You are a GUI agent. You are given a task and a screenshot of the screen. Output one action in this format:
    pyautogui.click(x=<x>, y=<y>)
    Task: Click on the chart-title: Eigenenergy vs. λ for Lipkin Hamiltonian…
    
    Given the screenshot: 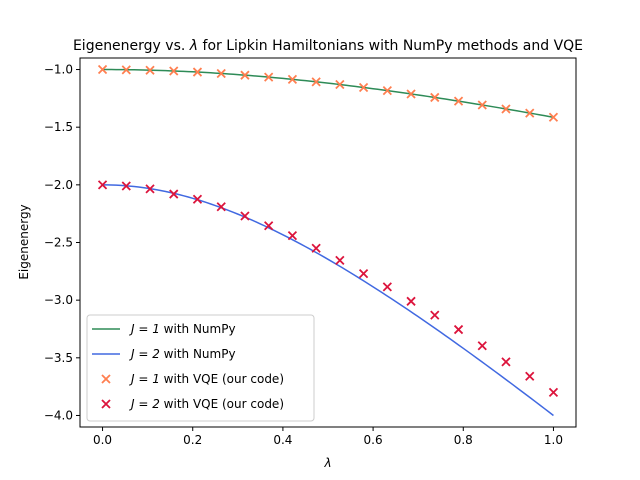 What is the action you would take?
    pyautogui.click(x=328, y=46)
    